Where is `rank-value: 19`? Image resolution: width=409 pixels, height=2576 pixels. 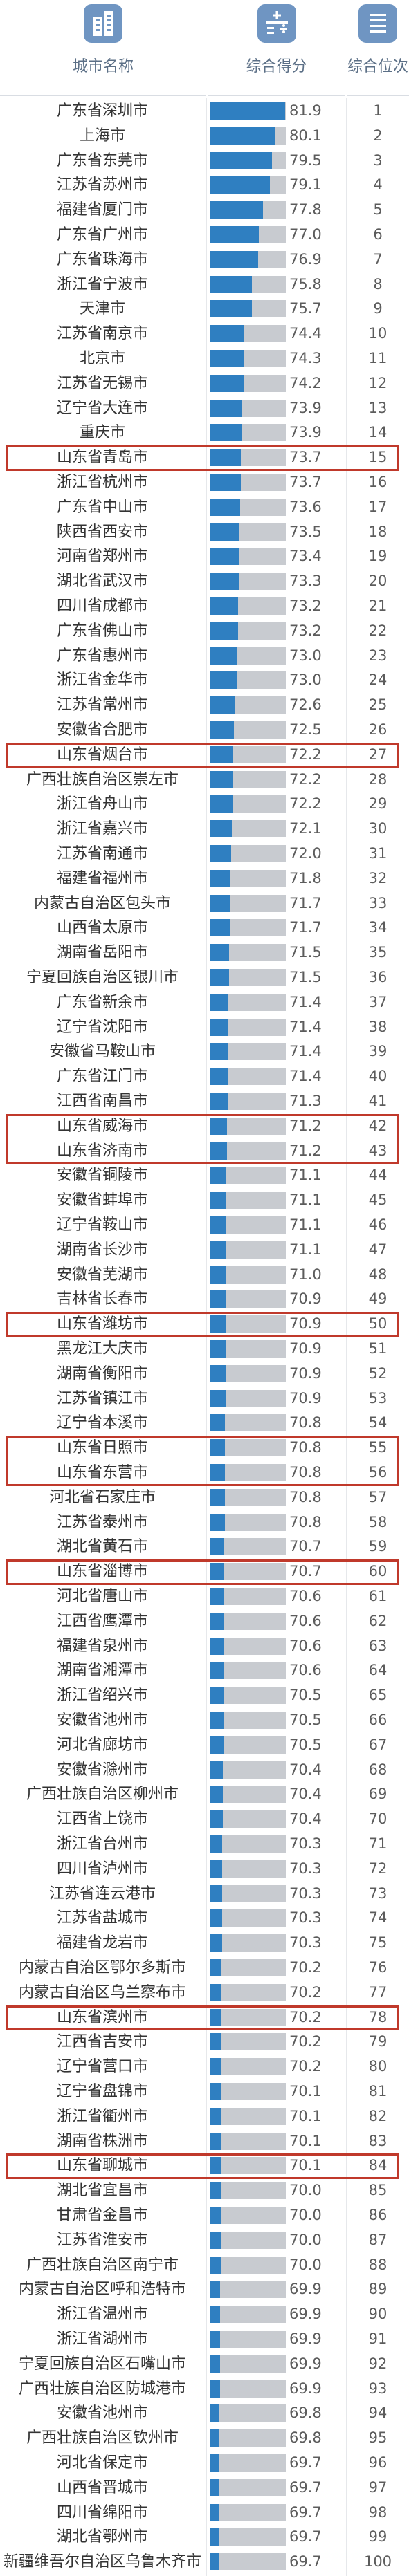 rank-value: 19 is located at coordinates (378, 556).